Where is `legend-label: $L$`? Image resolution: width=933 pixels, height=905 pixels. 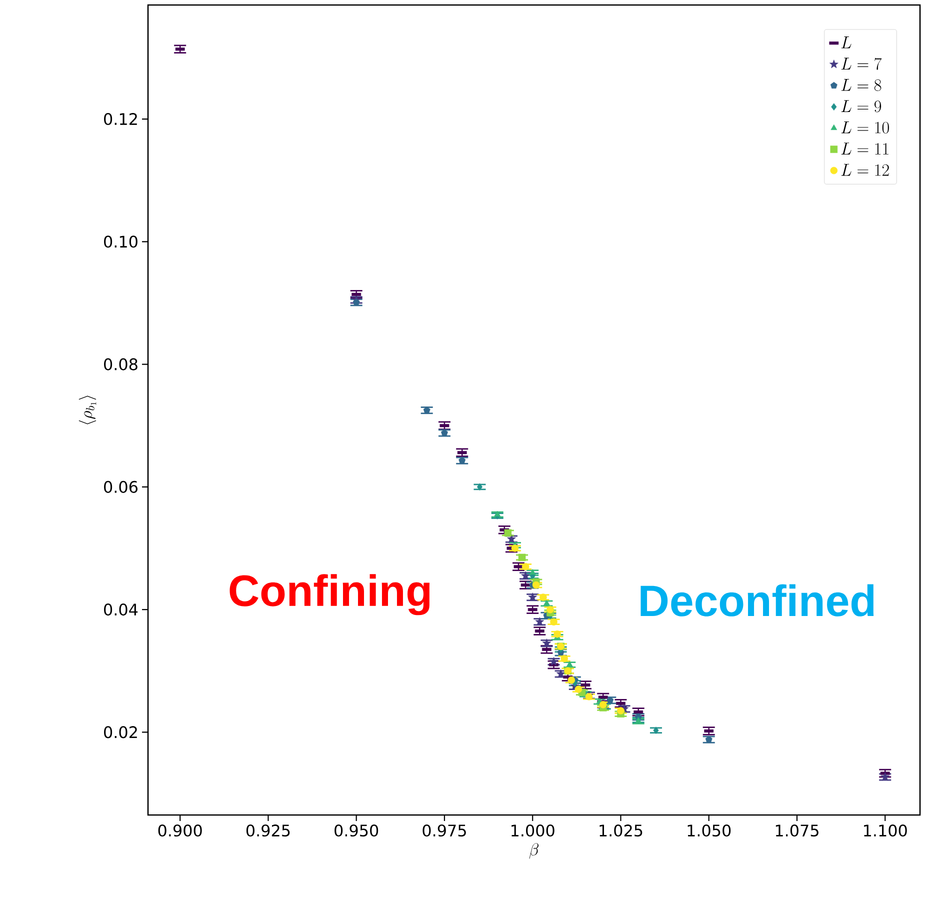 legend-label: $L$ is located at coordinates (846, 42).